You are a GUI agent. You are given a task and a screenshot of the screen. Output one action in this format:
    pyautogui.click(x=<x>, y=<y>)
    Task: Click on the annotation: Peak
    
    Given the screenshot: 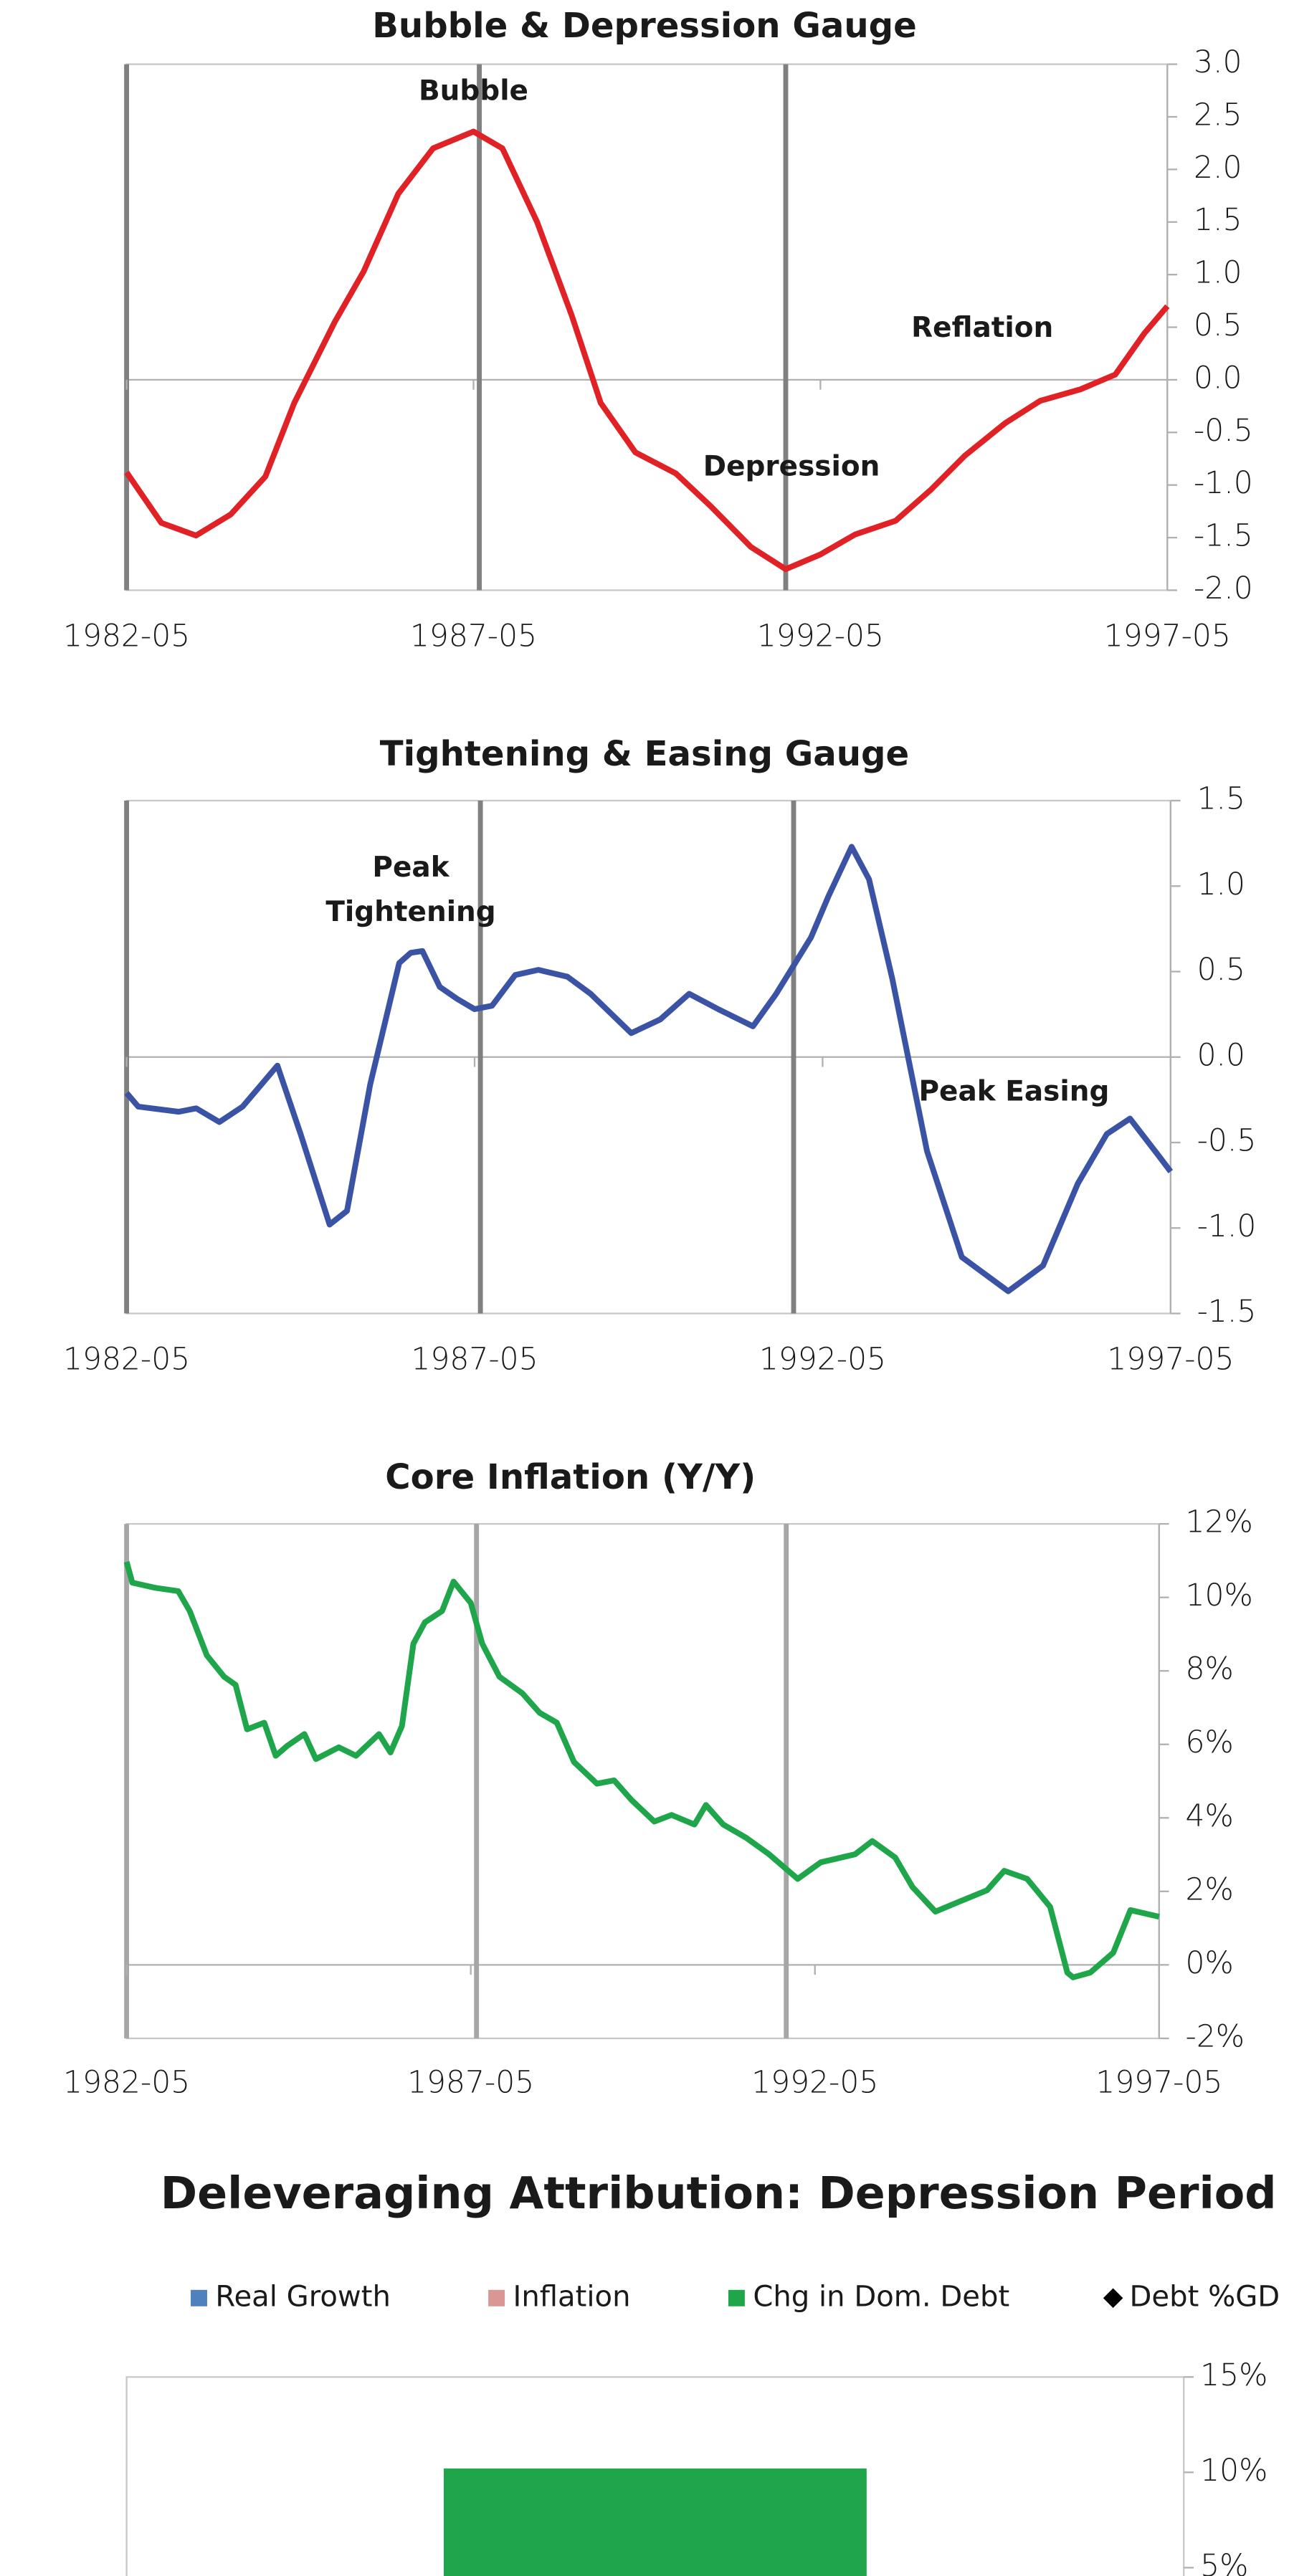 What is the action you would take?
    pyautogui.click(x=411, y=867)
    